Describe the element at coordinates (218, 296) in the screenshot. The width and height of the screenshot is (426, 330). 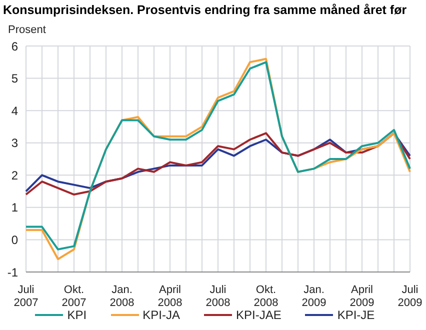
I see `x-tick-label: Juli 2008` at that location.